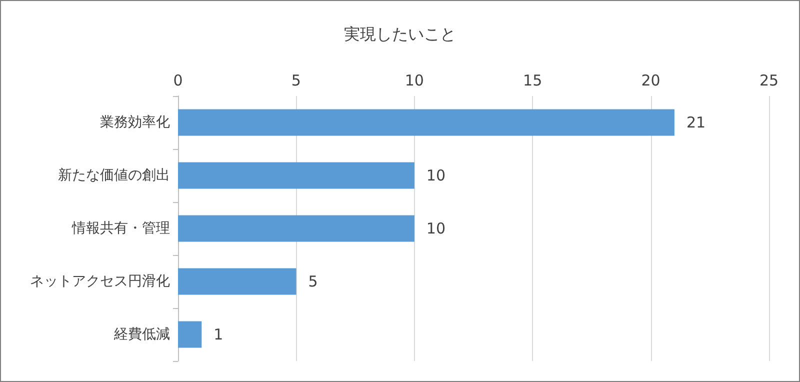 The width and height of the screenshot is (800, 382). I want to click on x-tick-label: 25, so click(769, 81).